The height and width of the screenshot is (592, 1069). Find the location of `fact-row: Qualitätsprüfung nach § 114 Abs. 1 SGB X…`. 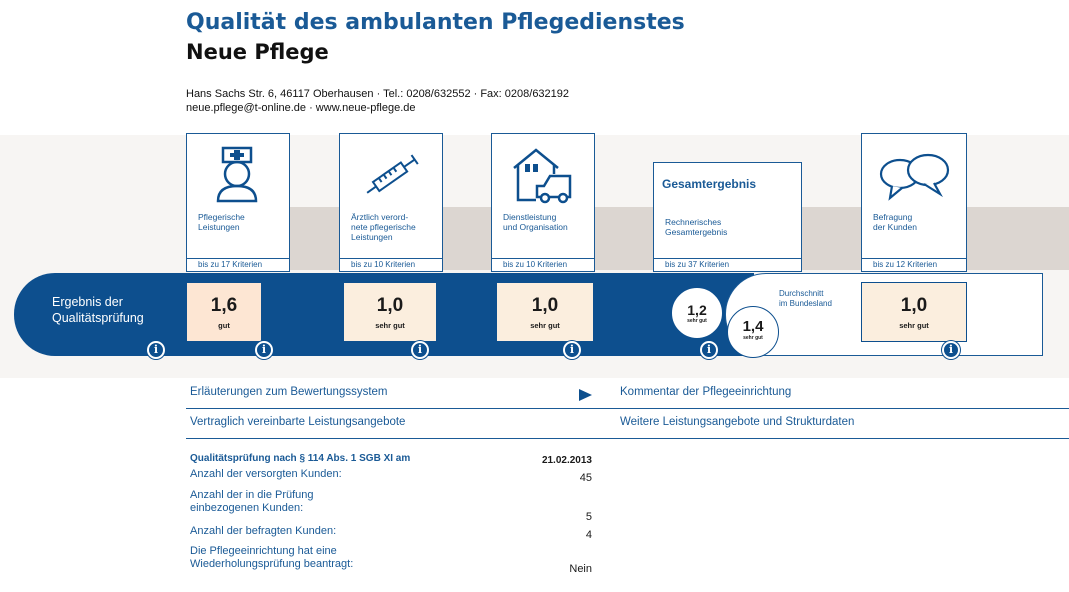

fact-row: Qualitätsprüfung nach § 114 Abs. 1 SGB X… is located at coordinates (391, 459).